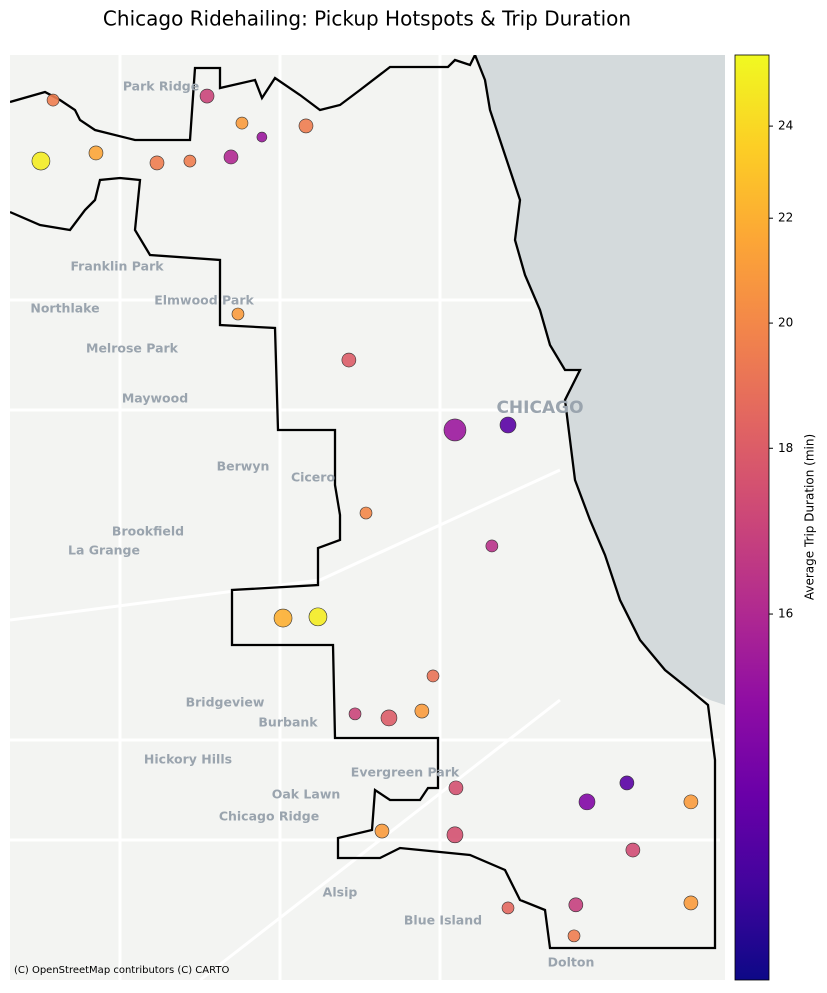 This screenshot has height=993, width=827. What do you see at coordinates (161, 86) in the screenshot?
I see `place-label: Park Ridge` at bounding box center [161, 86].